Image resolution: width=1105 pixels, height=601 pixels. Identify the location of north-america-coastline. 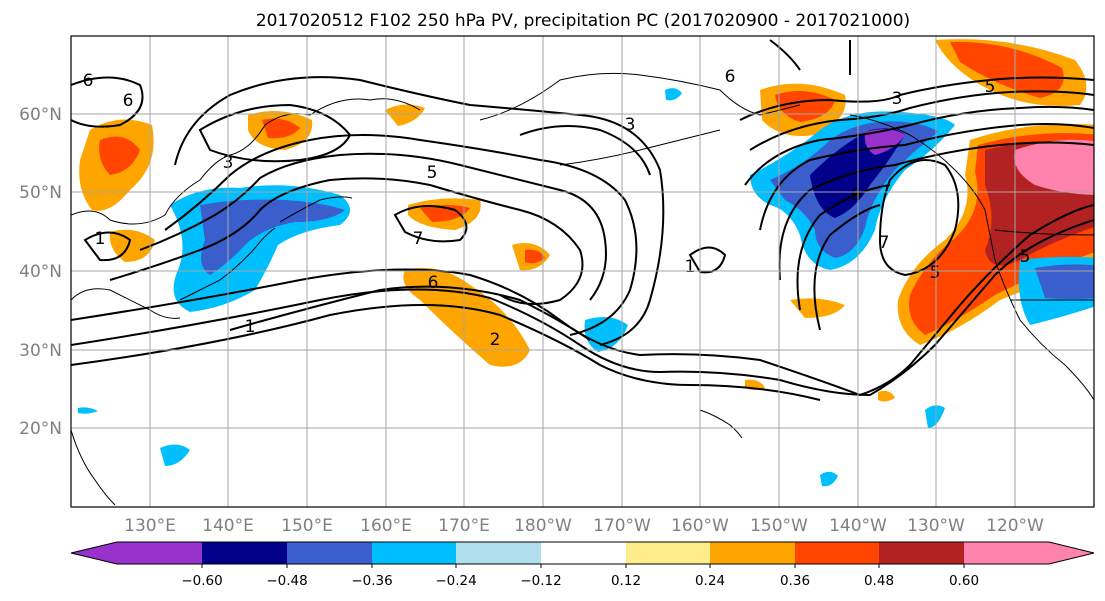
(971, 257).